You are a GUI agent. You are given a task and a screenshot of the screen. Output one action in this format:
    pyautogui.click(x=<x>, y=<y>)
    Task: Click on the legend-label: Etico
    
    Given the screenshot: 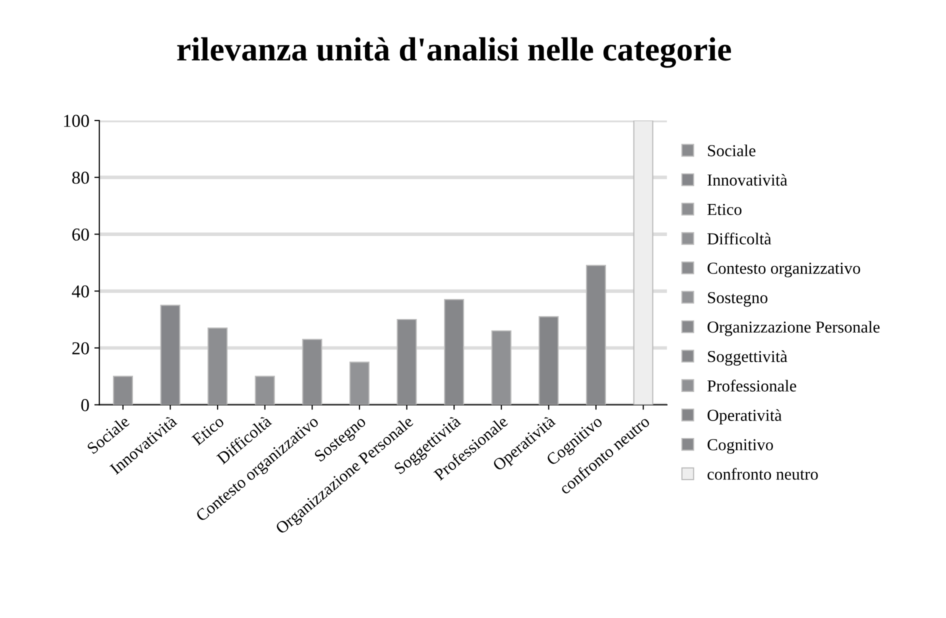 What is the action you would take?
    pyautogui.click(x=724, y=210)
    